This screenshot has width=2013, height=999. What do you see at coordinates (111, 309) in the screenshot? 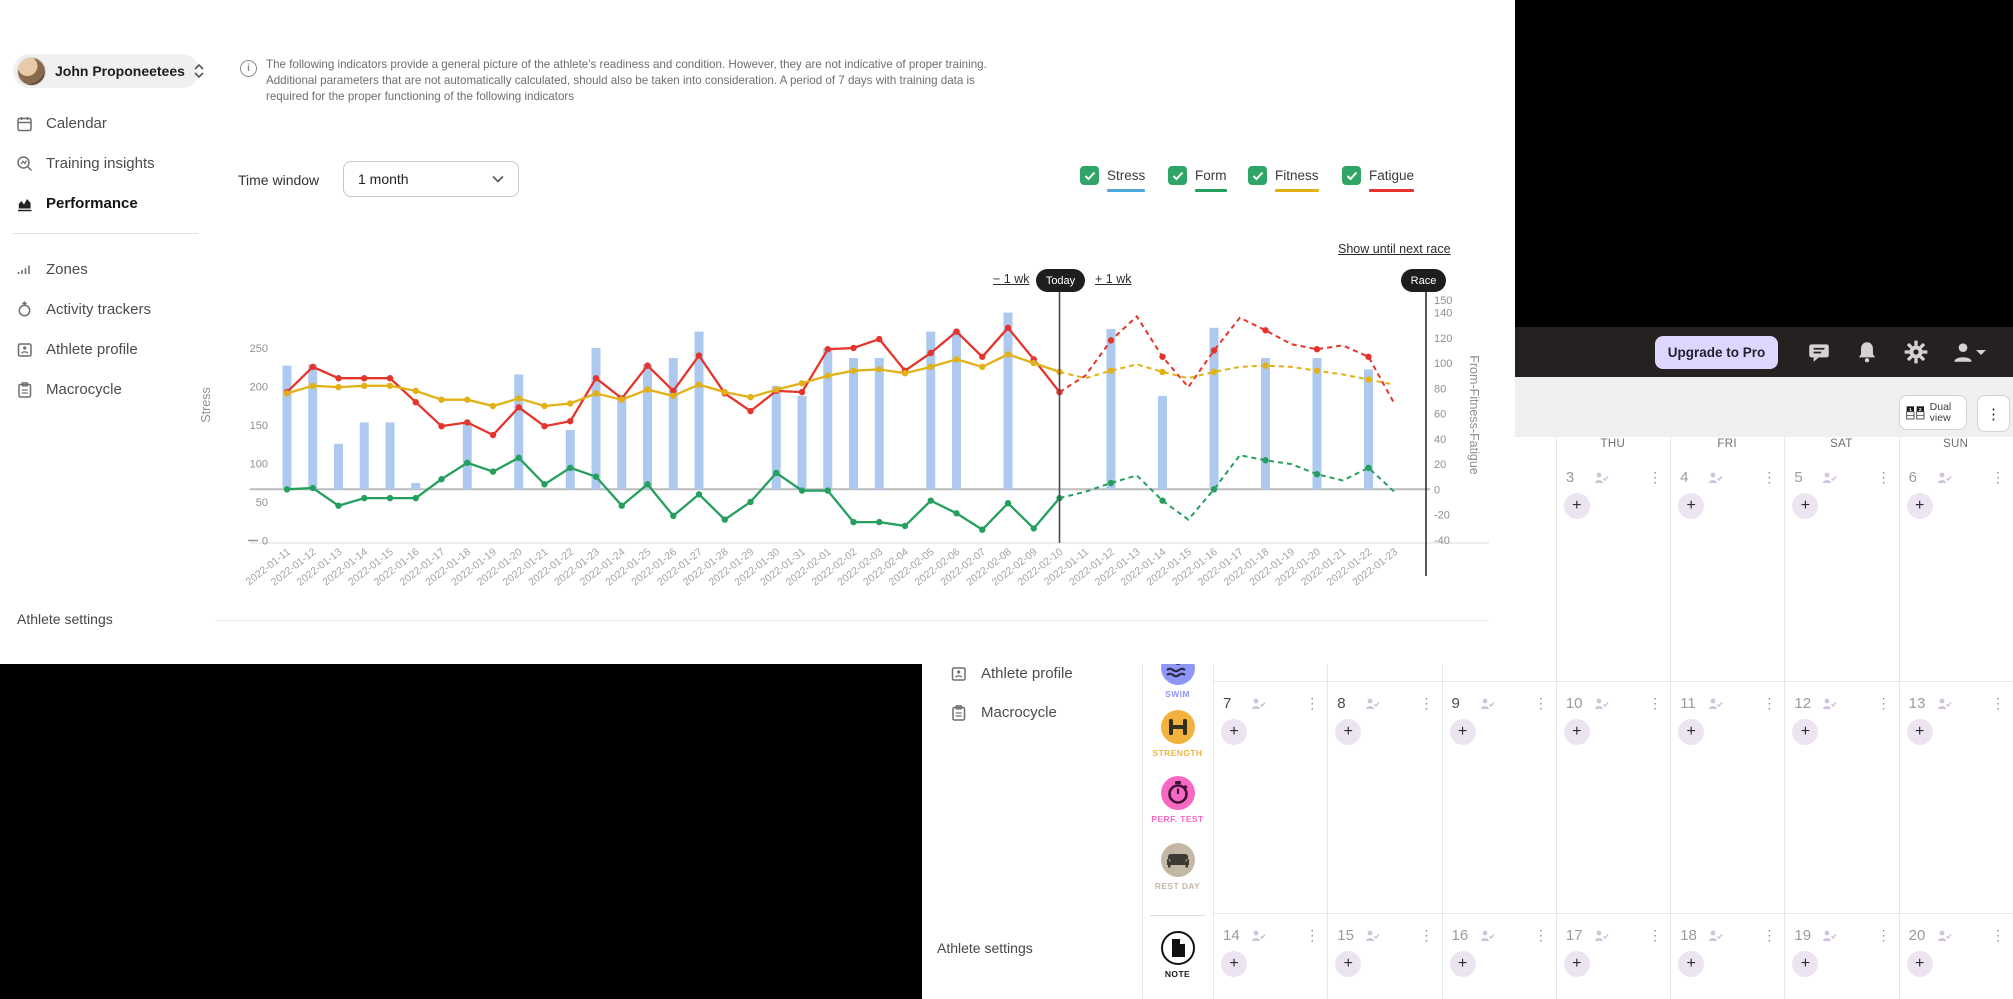
I see `sidebar-item-activity-trackers: Activity trackers` at bounding box center [111, 309].